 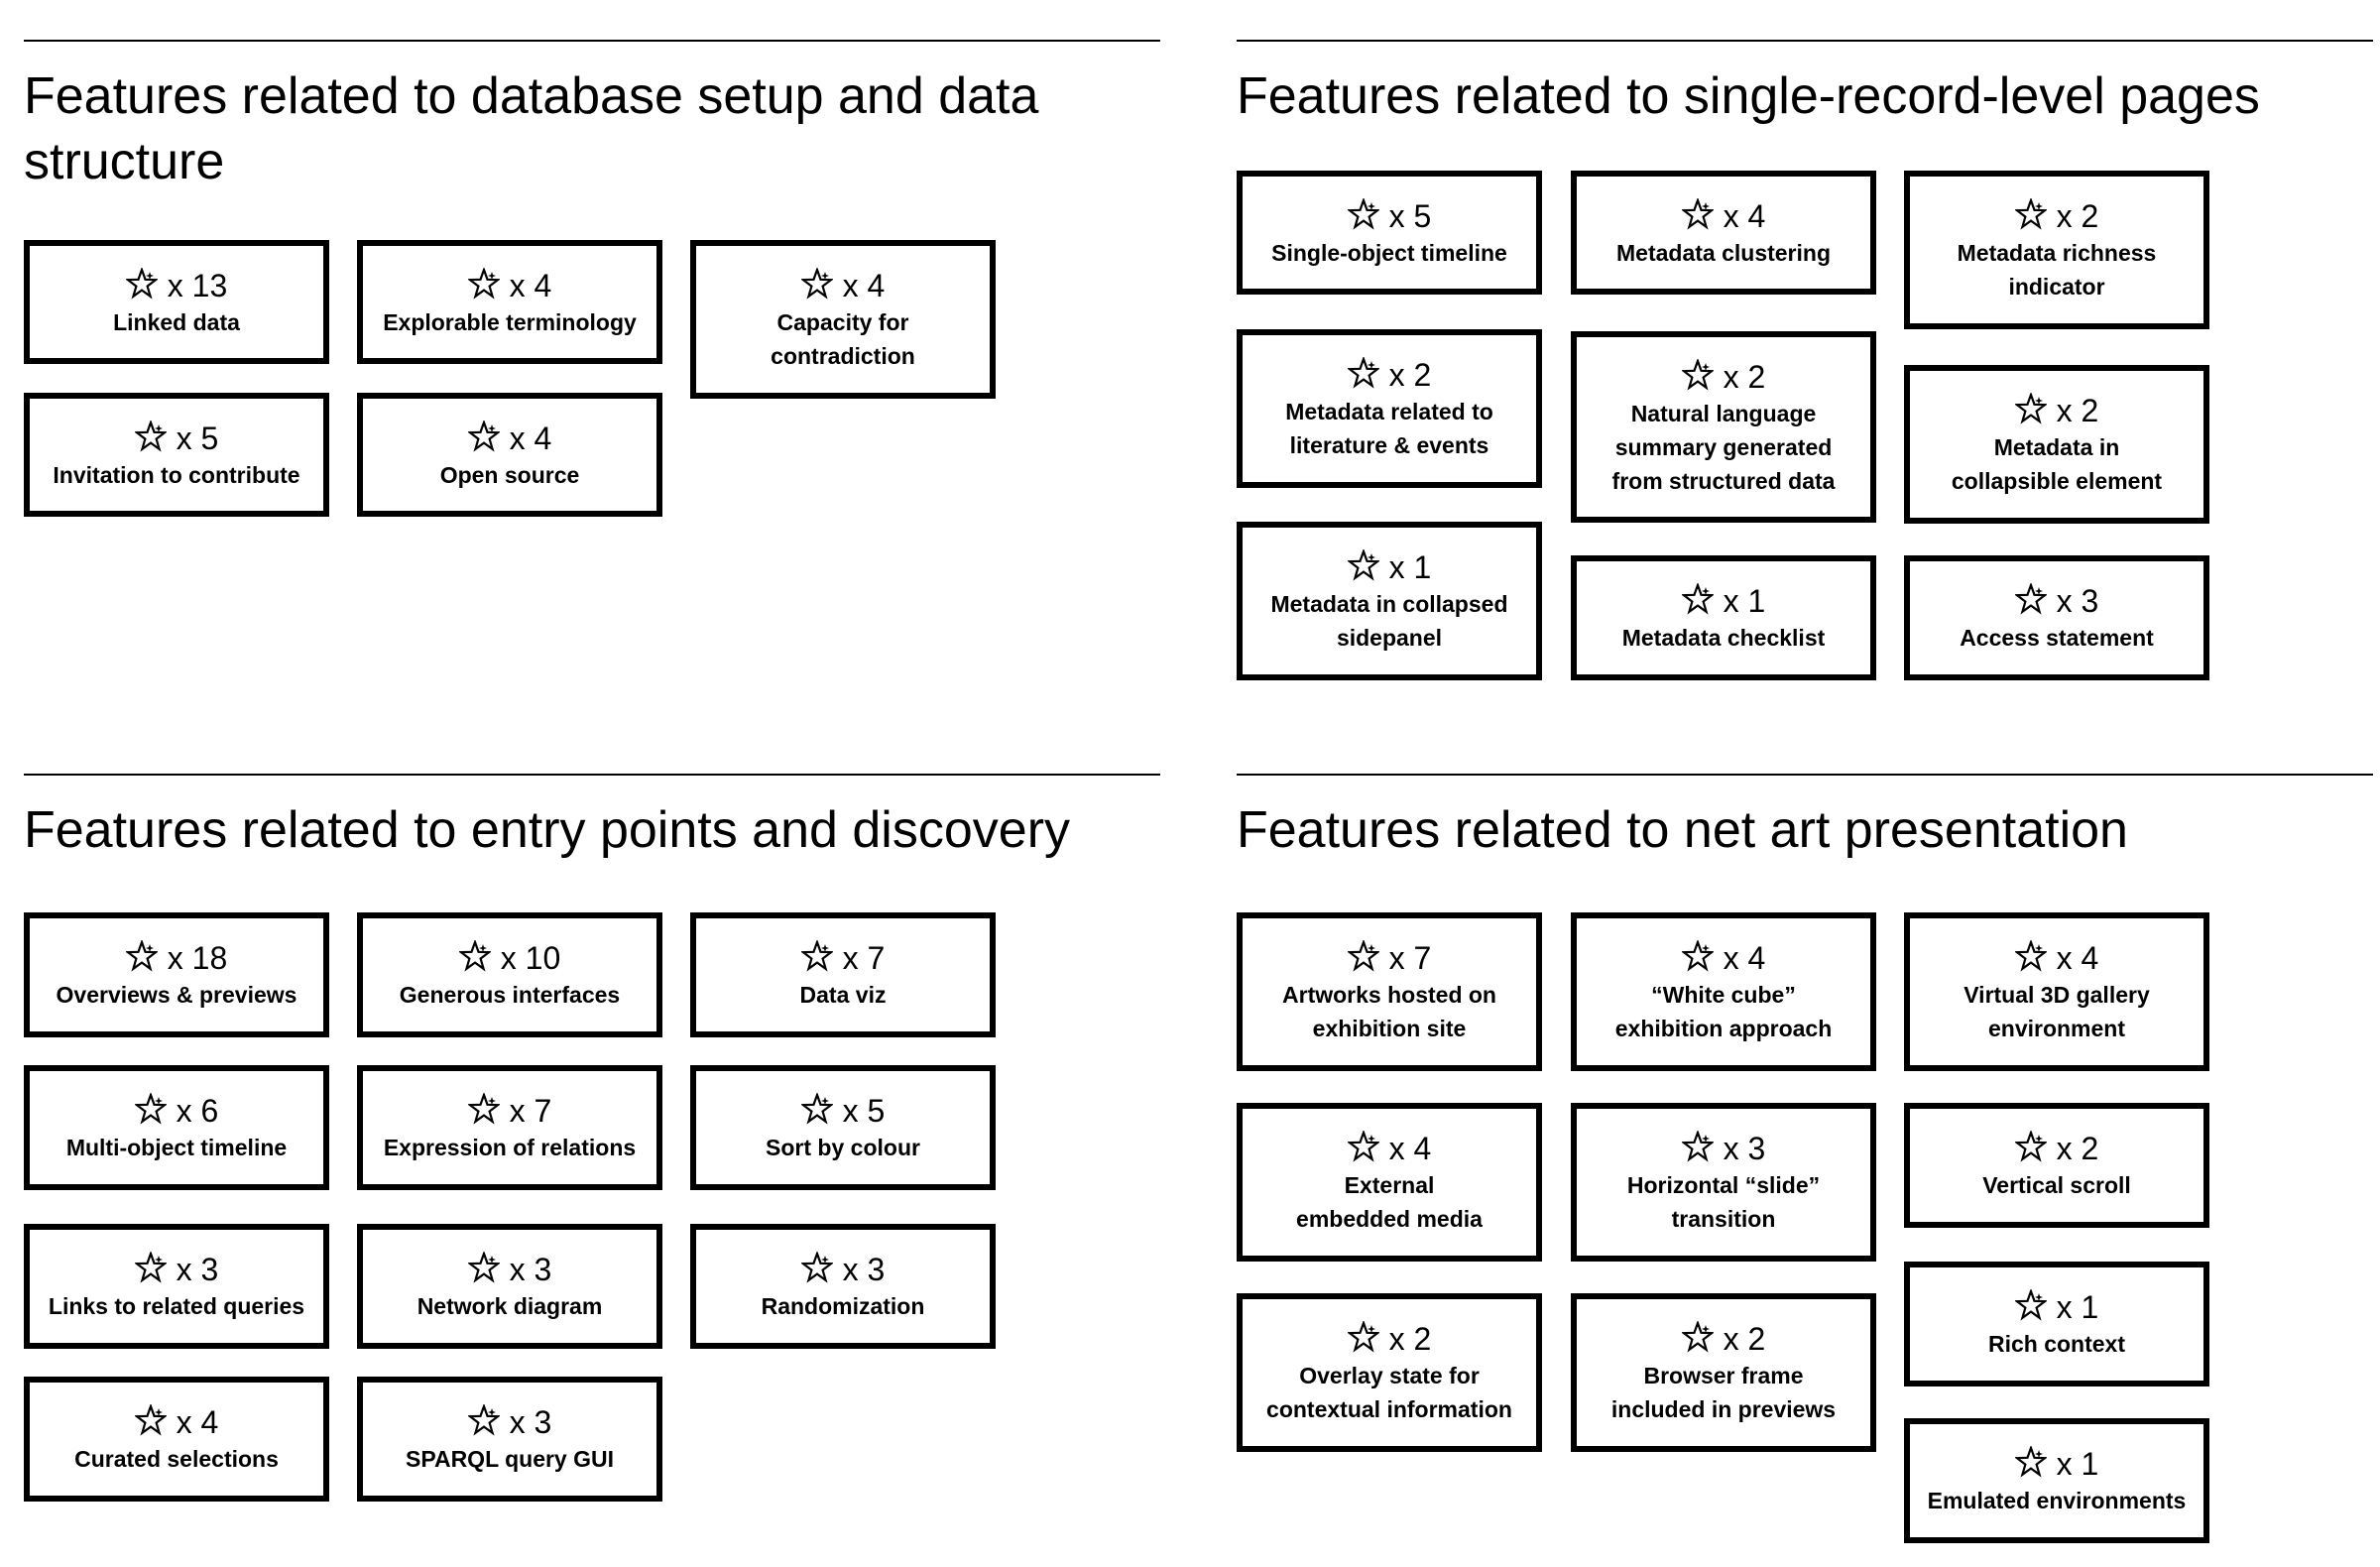 I want to click on feature-card-network-diagram: x 3 Network diagram, so click(x=510, y=1286).